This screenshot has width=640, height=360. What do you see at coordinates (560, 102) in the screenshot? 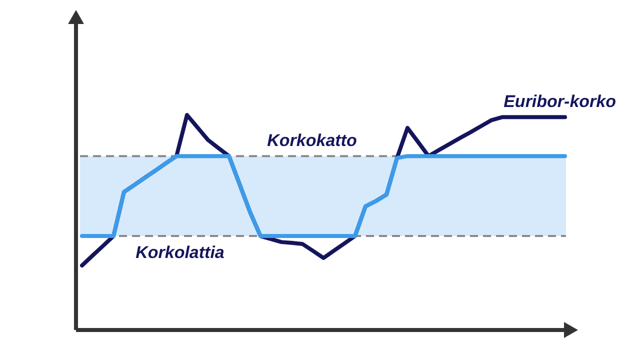
I see `series-label: Euribor-korko` at bounding box center [560, 102].